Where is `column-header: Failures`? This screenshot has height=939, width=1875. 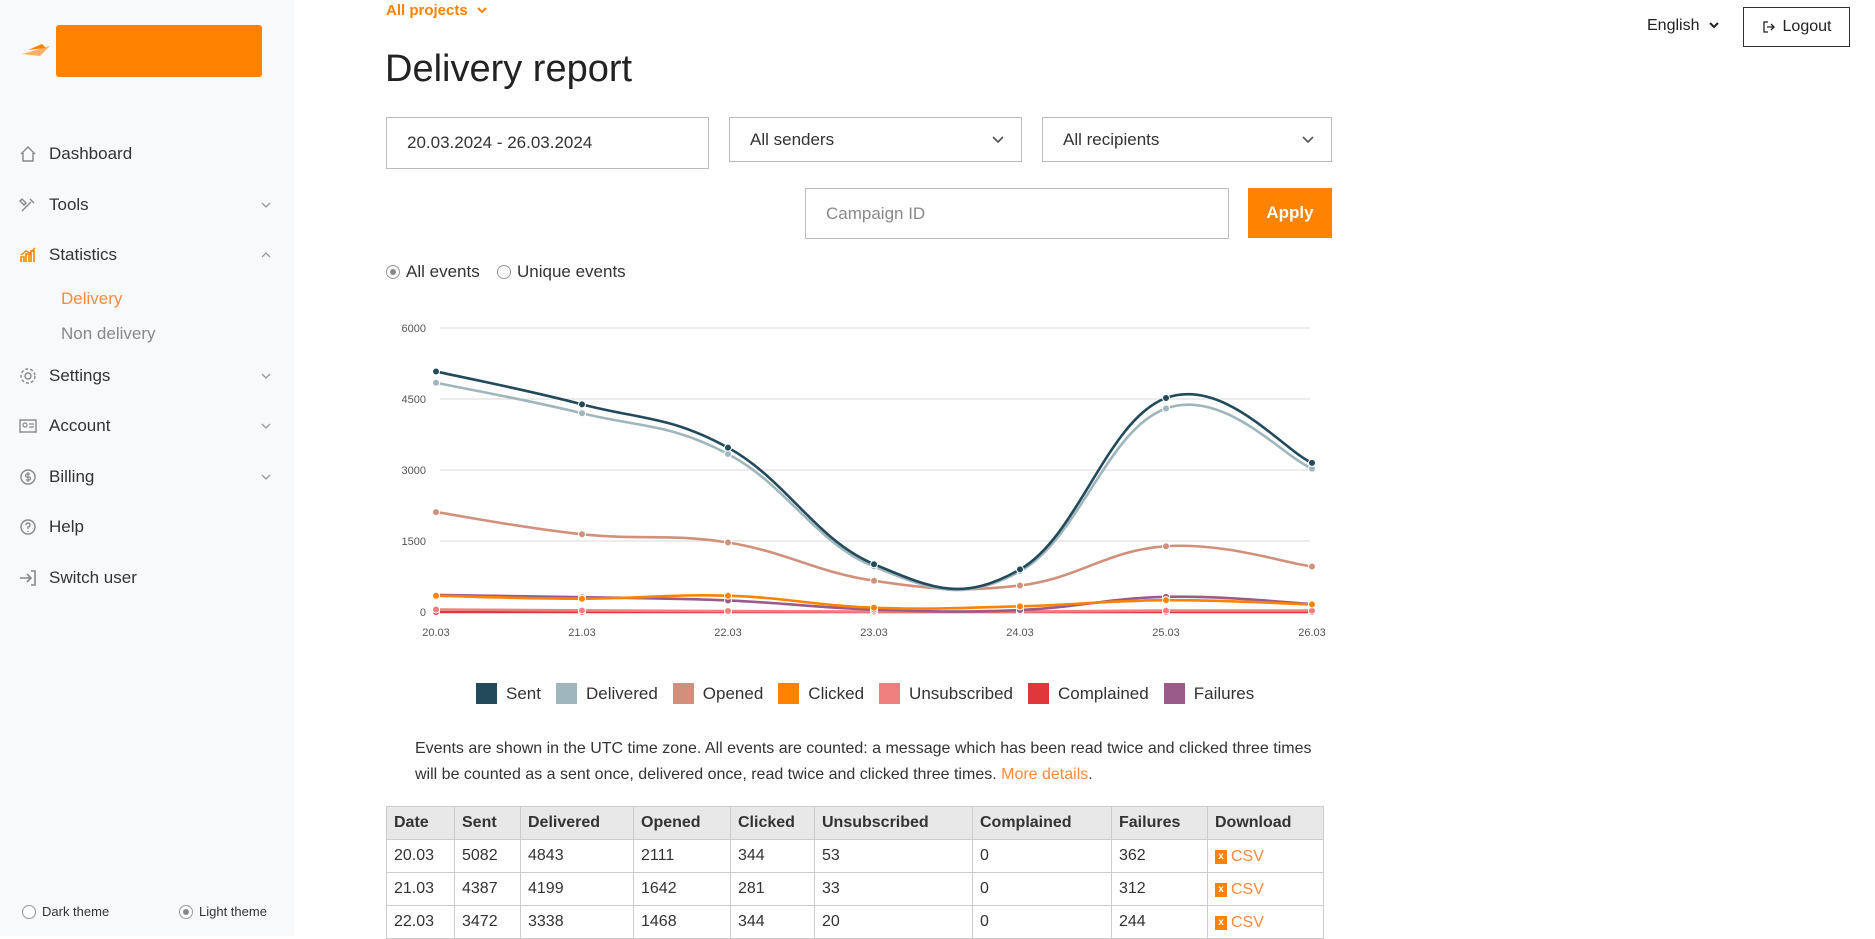 column-header: Failures is located at coordinates (1159, 823).